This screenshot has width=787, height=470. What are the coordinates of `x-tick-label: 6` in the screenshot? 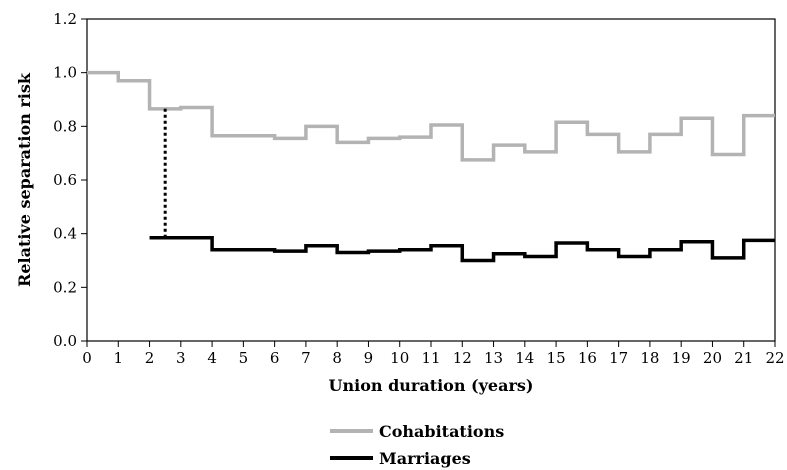 It's located at (275, 358).